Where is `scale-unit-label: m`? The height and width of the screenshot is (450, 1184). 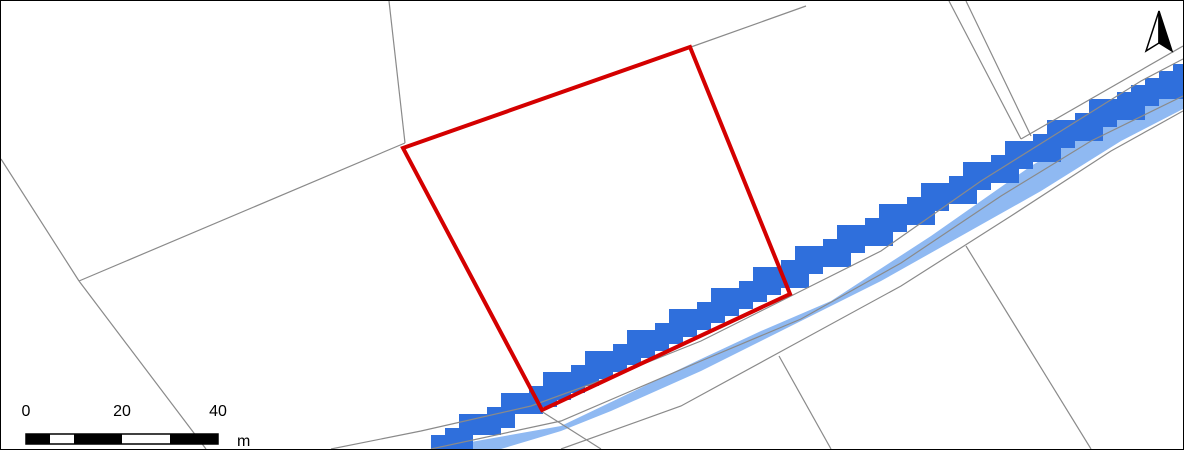 scale-unit-label: m is located at coordinates (244, 441).